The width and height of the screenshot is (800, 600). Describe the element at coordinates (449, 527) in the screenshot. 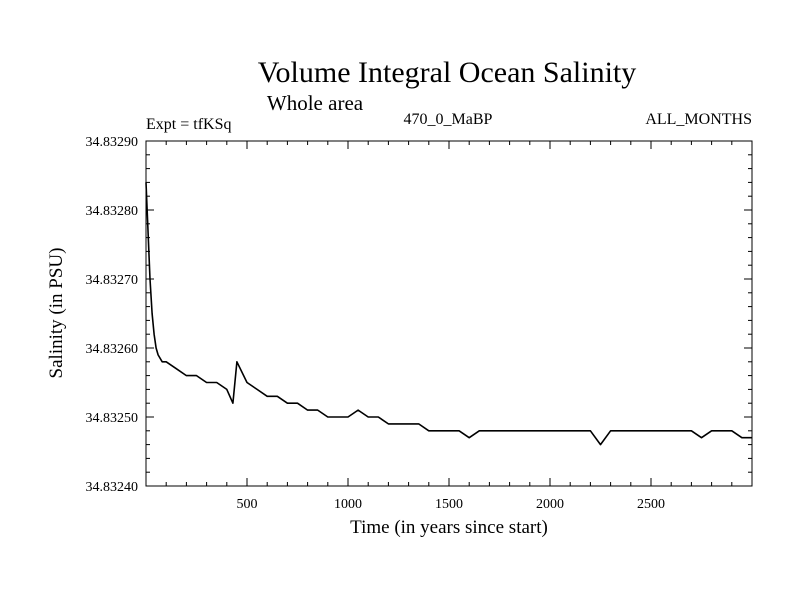

I see `x-axis-label: Time (in years since start)` at that location.